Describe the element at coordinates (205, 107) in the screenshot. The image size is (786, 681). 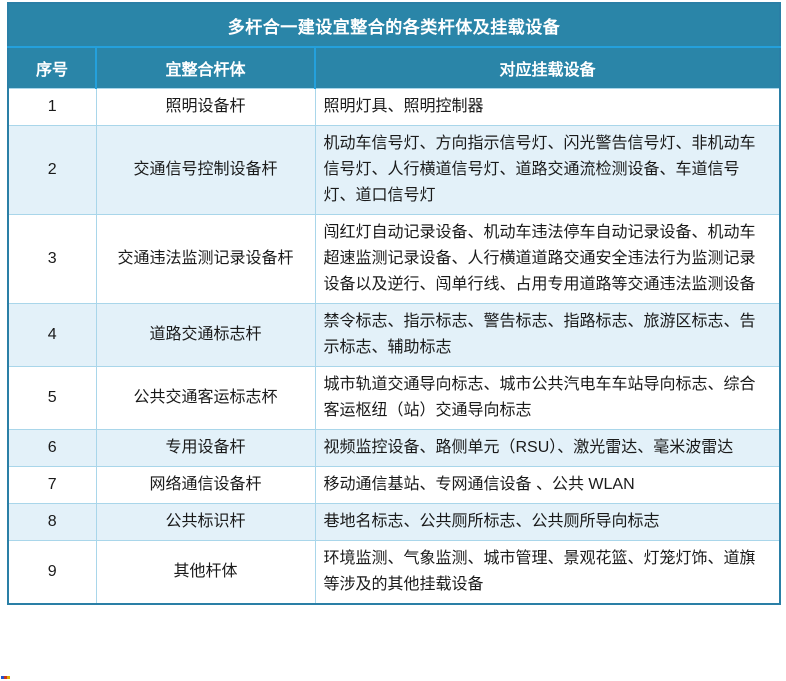
I see `pole-type-cell: 照明设备杆` at that location.